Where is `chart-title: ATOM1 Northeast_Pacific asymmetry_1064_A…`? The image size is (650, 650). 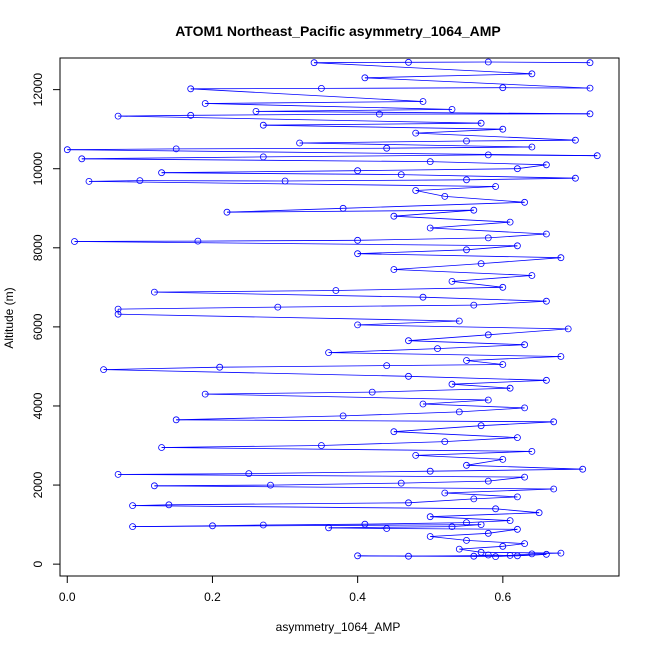
chart-title: ATOM1 Northeast_Pacific asymmetry_1064_A… is located at coordinates (338, 31).